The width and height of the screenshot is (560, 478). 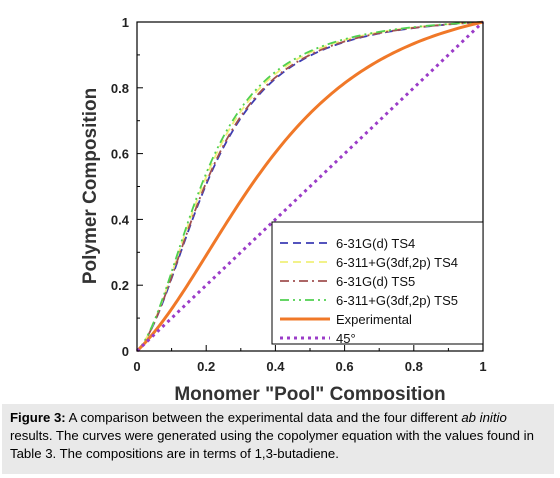 What do you see at coordinates (275, 366) in the screenshot?
I see `x-tick-label: 0.4` at bounding box center [275, 366].